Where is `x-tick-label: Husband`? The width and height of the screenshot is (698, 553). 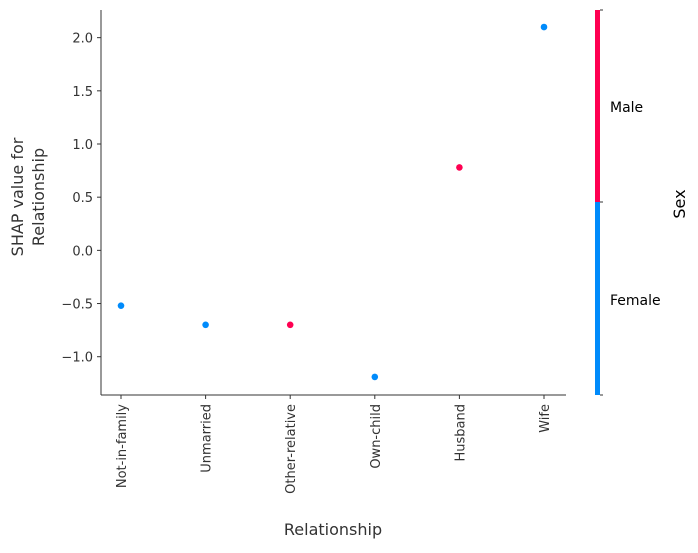
x-tick-label: Husband is located at coordinates (460, 433).